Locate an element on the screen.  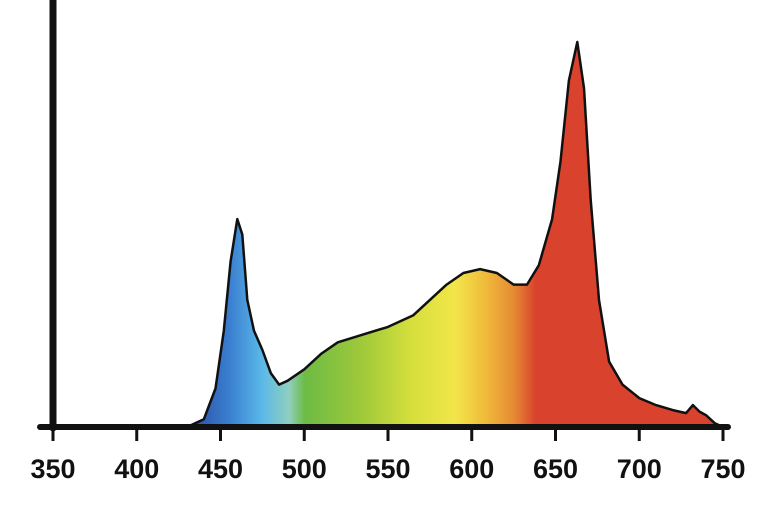
x-tick-label: 600 is located at coordinates (471, 469).